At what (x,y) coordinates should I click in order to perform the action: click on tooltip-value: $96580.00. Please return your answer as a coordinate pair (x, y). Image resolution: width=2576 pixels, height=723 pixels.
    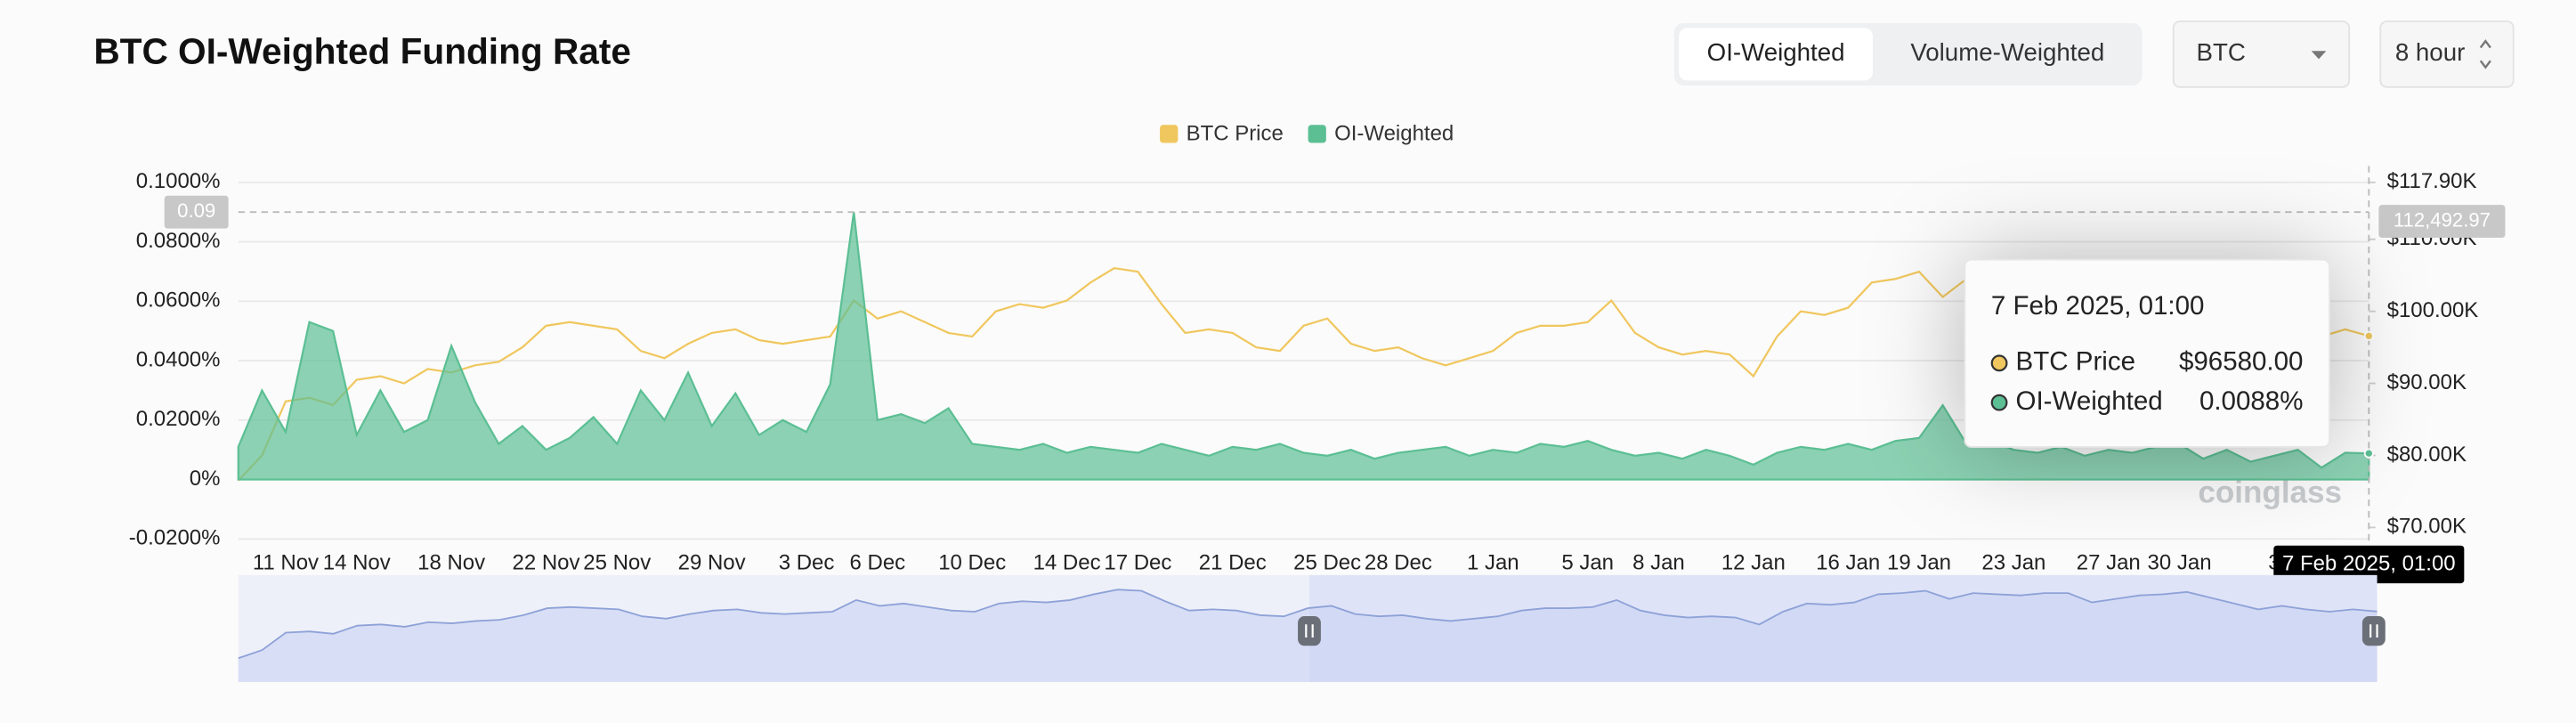
    Looking at the image, I should click on (2241, 362).